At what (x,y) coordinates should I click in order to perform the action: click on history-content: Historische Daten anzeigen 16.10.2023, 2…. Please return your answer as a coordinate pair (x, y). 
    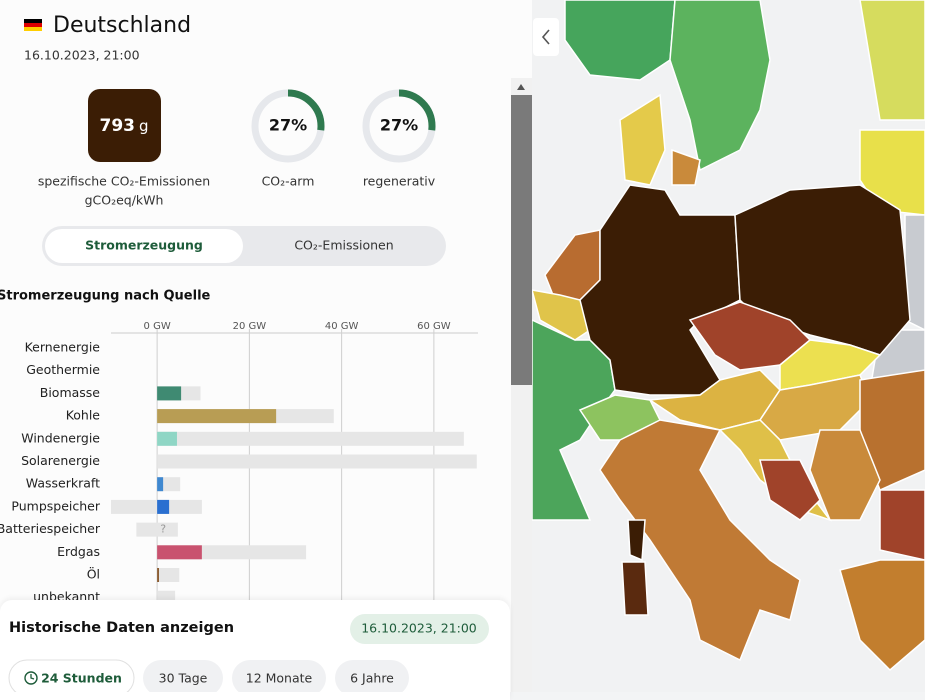
    Looking at the image, I should click on (248, 655).